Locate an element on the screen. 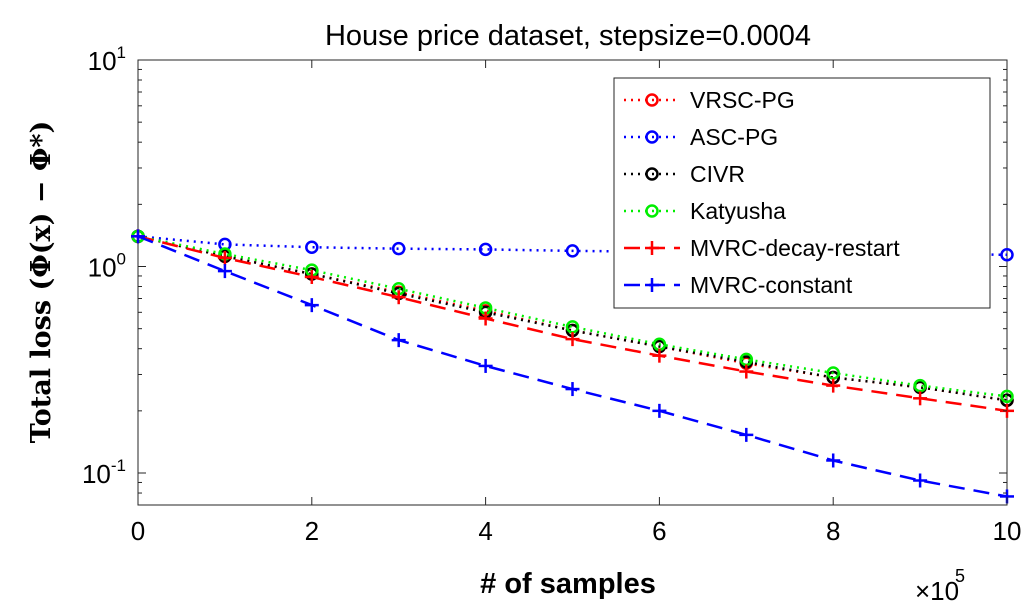  y-tick-label: 10¹ is located at coordinates (107, 59).